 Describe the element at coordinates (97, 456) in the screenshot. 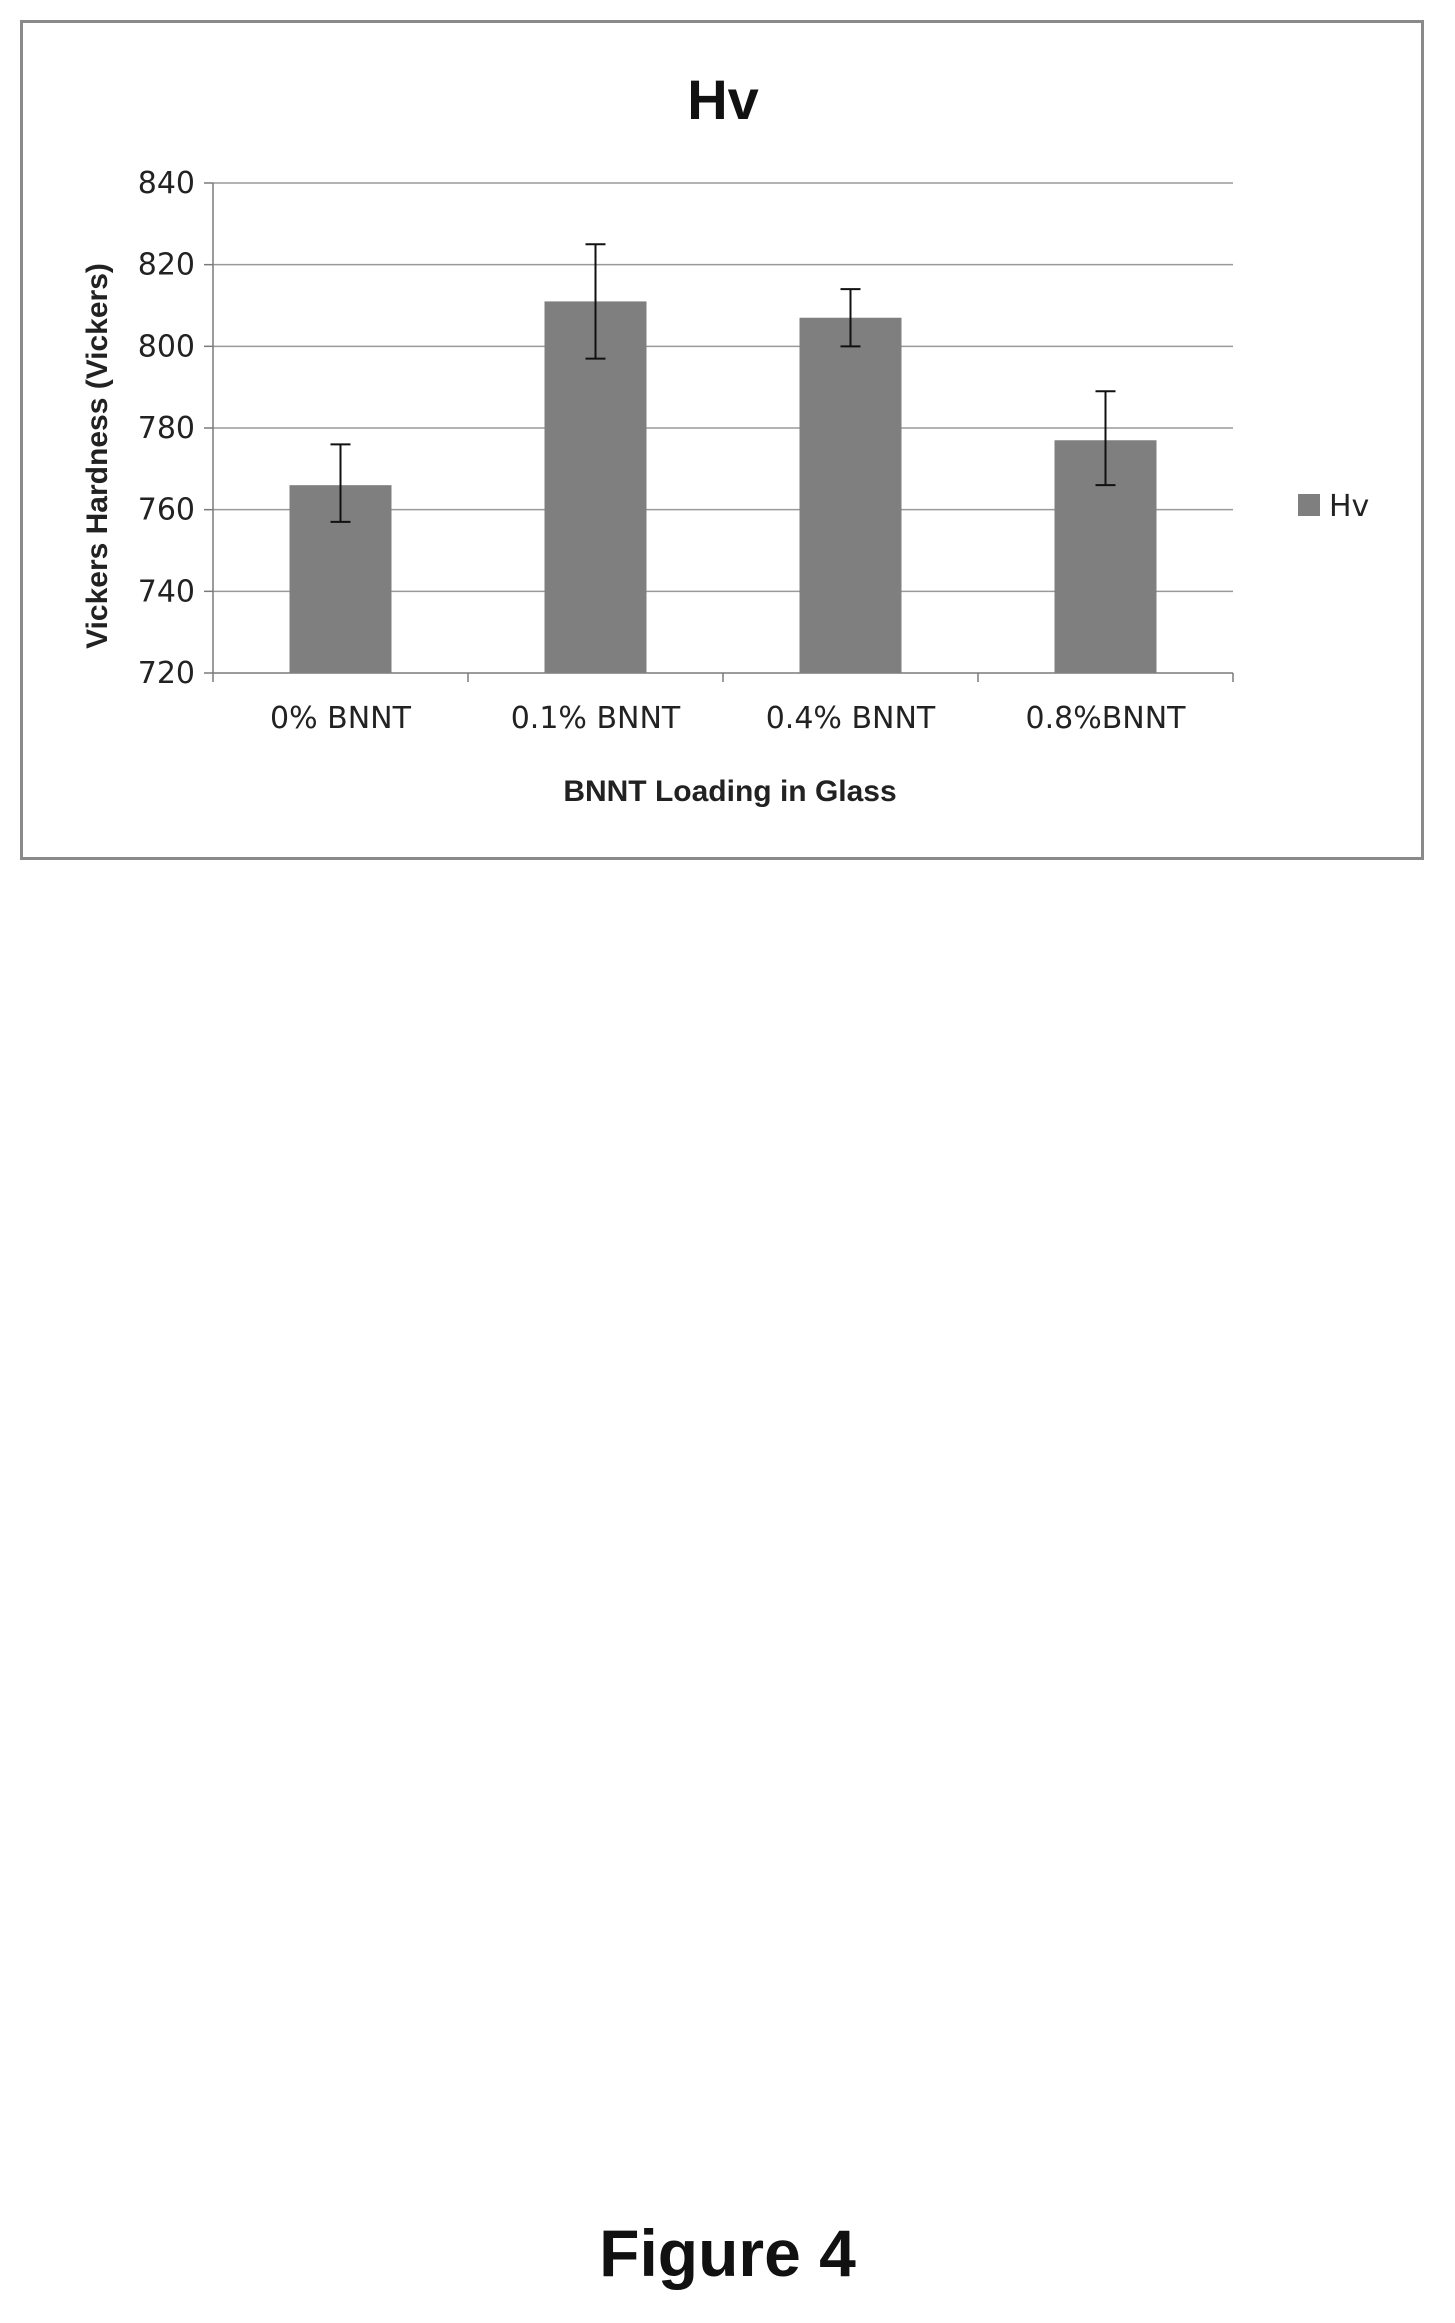

I see `y-axis-title: Vickers Hardness (Vickers)` at that location.